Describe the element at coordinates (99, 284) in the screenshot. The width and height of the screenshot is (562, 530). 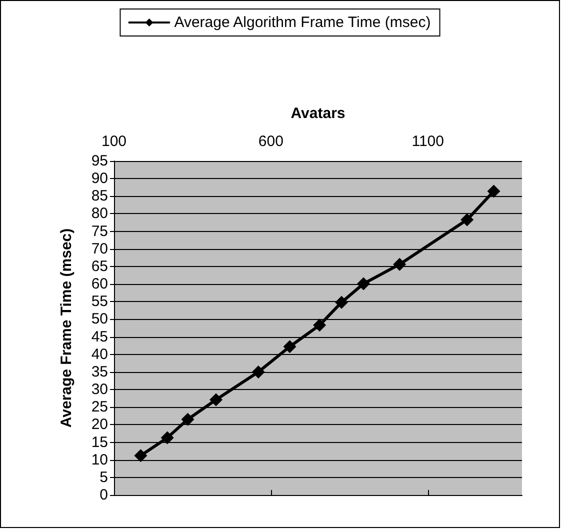
I see `y-tick-label: 60` at that location.